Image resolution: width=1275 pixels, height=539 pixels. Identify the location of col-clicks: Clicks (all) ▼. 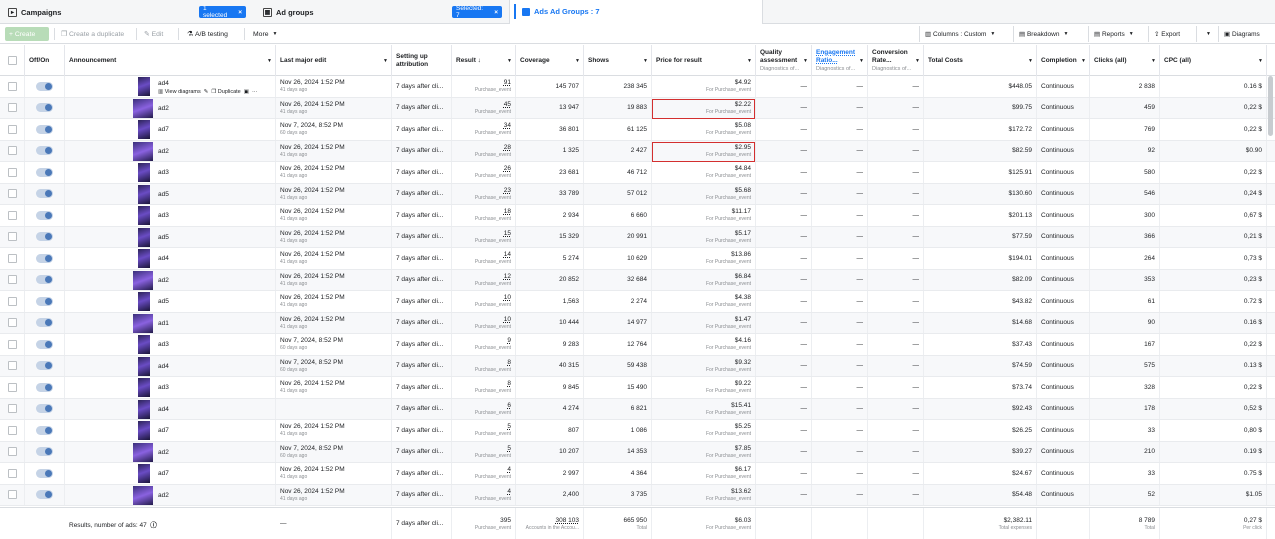
(1125, 60).